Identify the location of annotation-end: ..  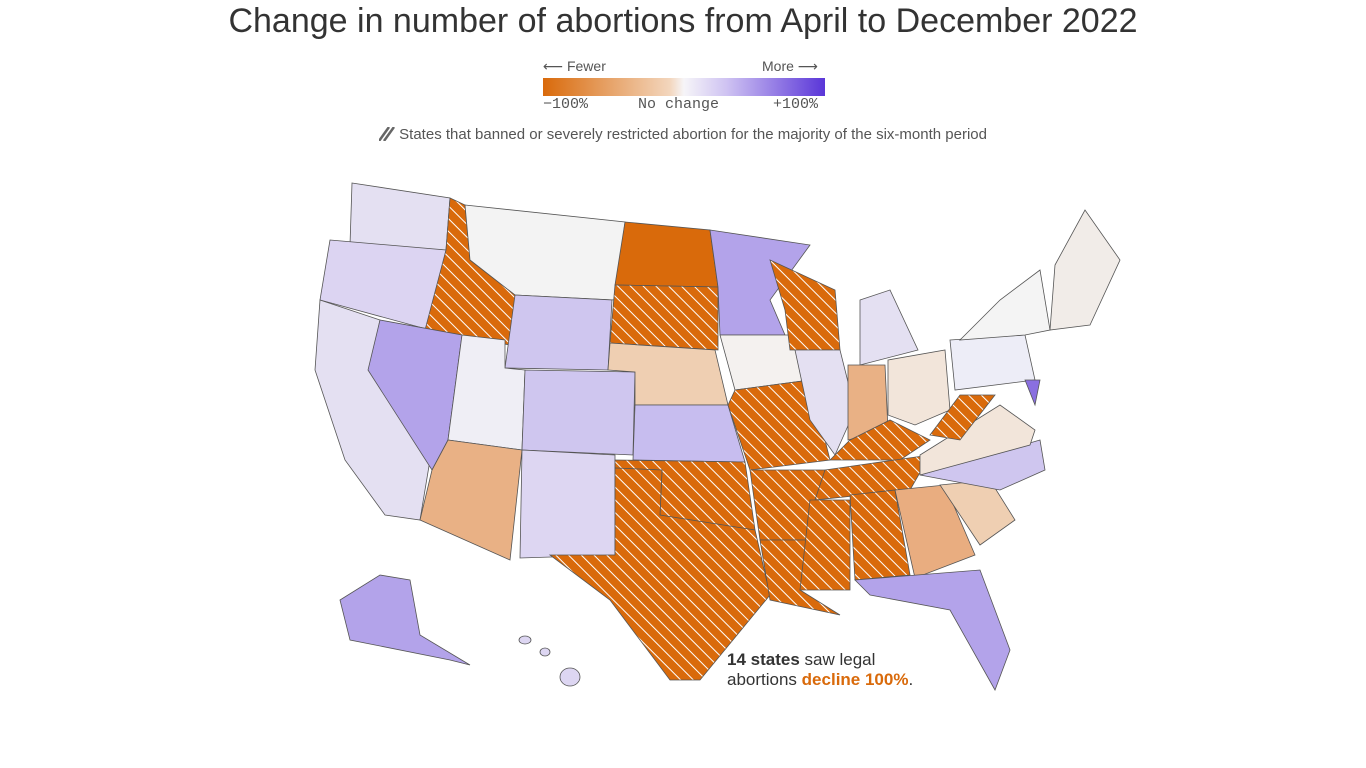
(911, 679).